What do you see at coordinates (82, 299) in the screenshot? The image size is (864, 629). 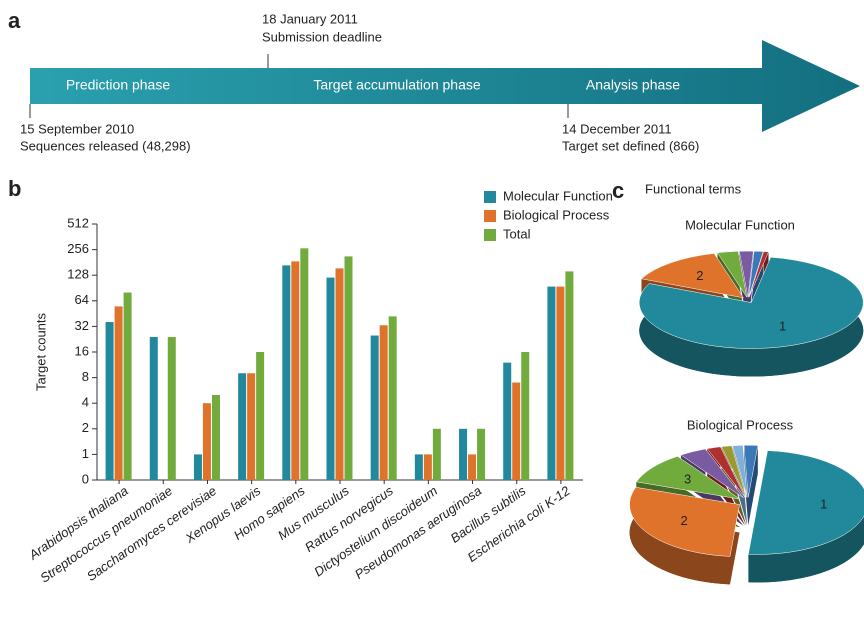 I see `y-tick-label: 64` at bounding box center [82, 299].